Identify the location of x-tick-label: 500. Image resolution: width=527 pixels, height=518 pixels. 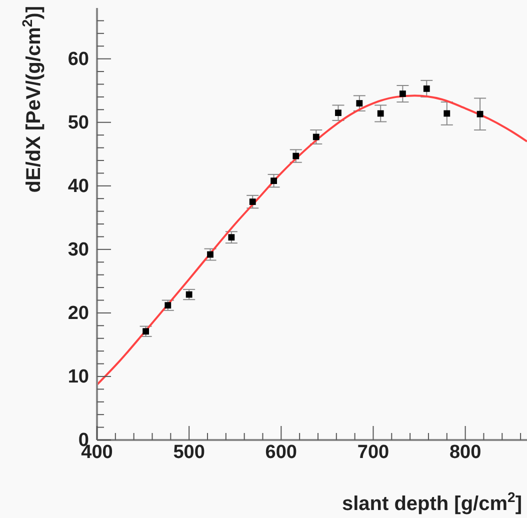
(189, 452).